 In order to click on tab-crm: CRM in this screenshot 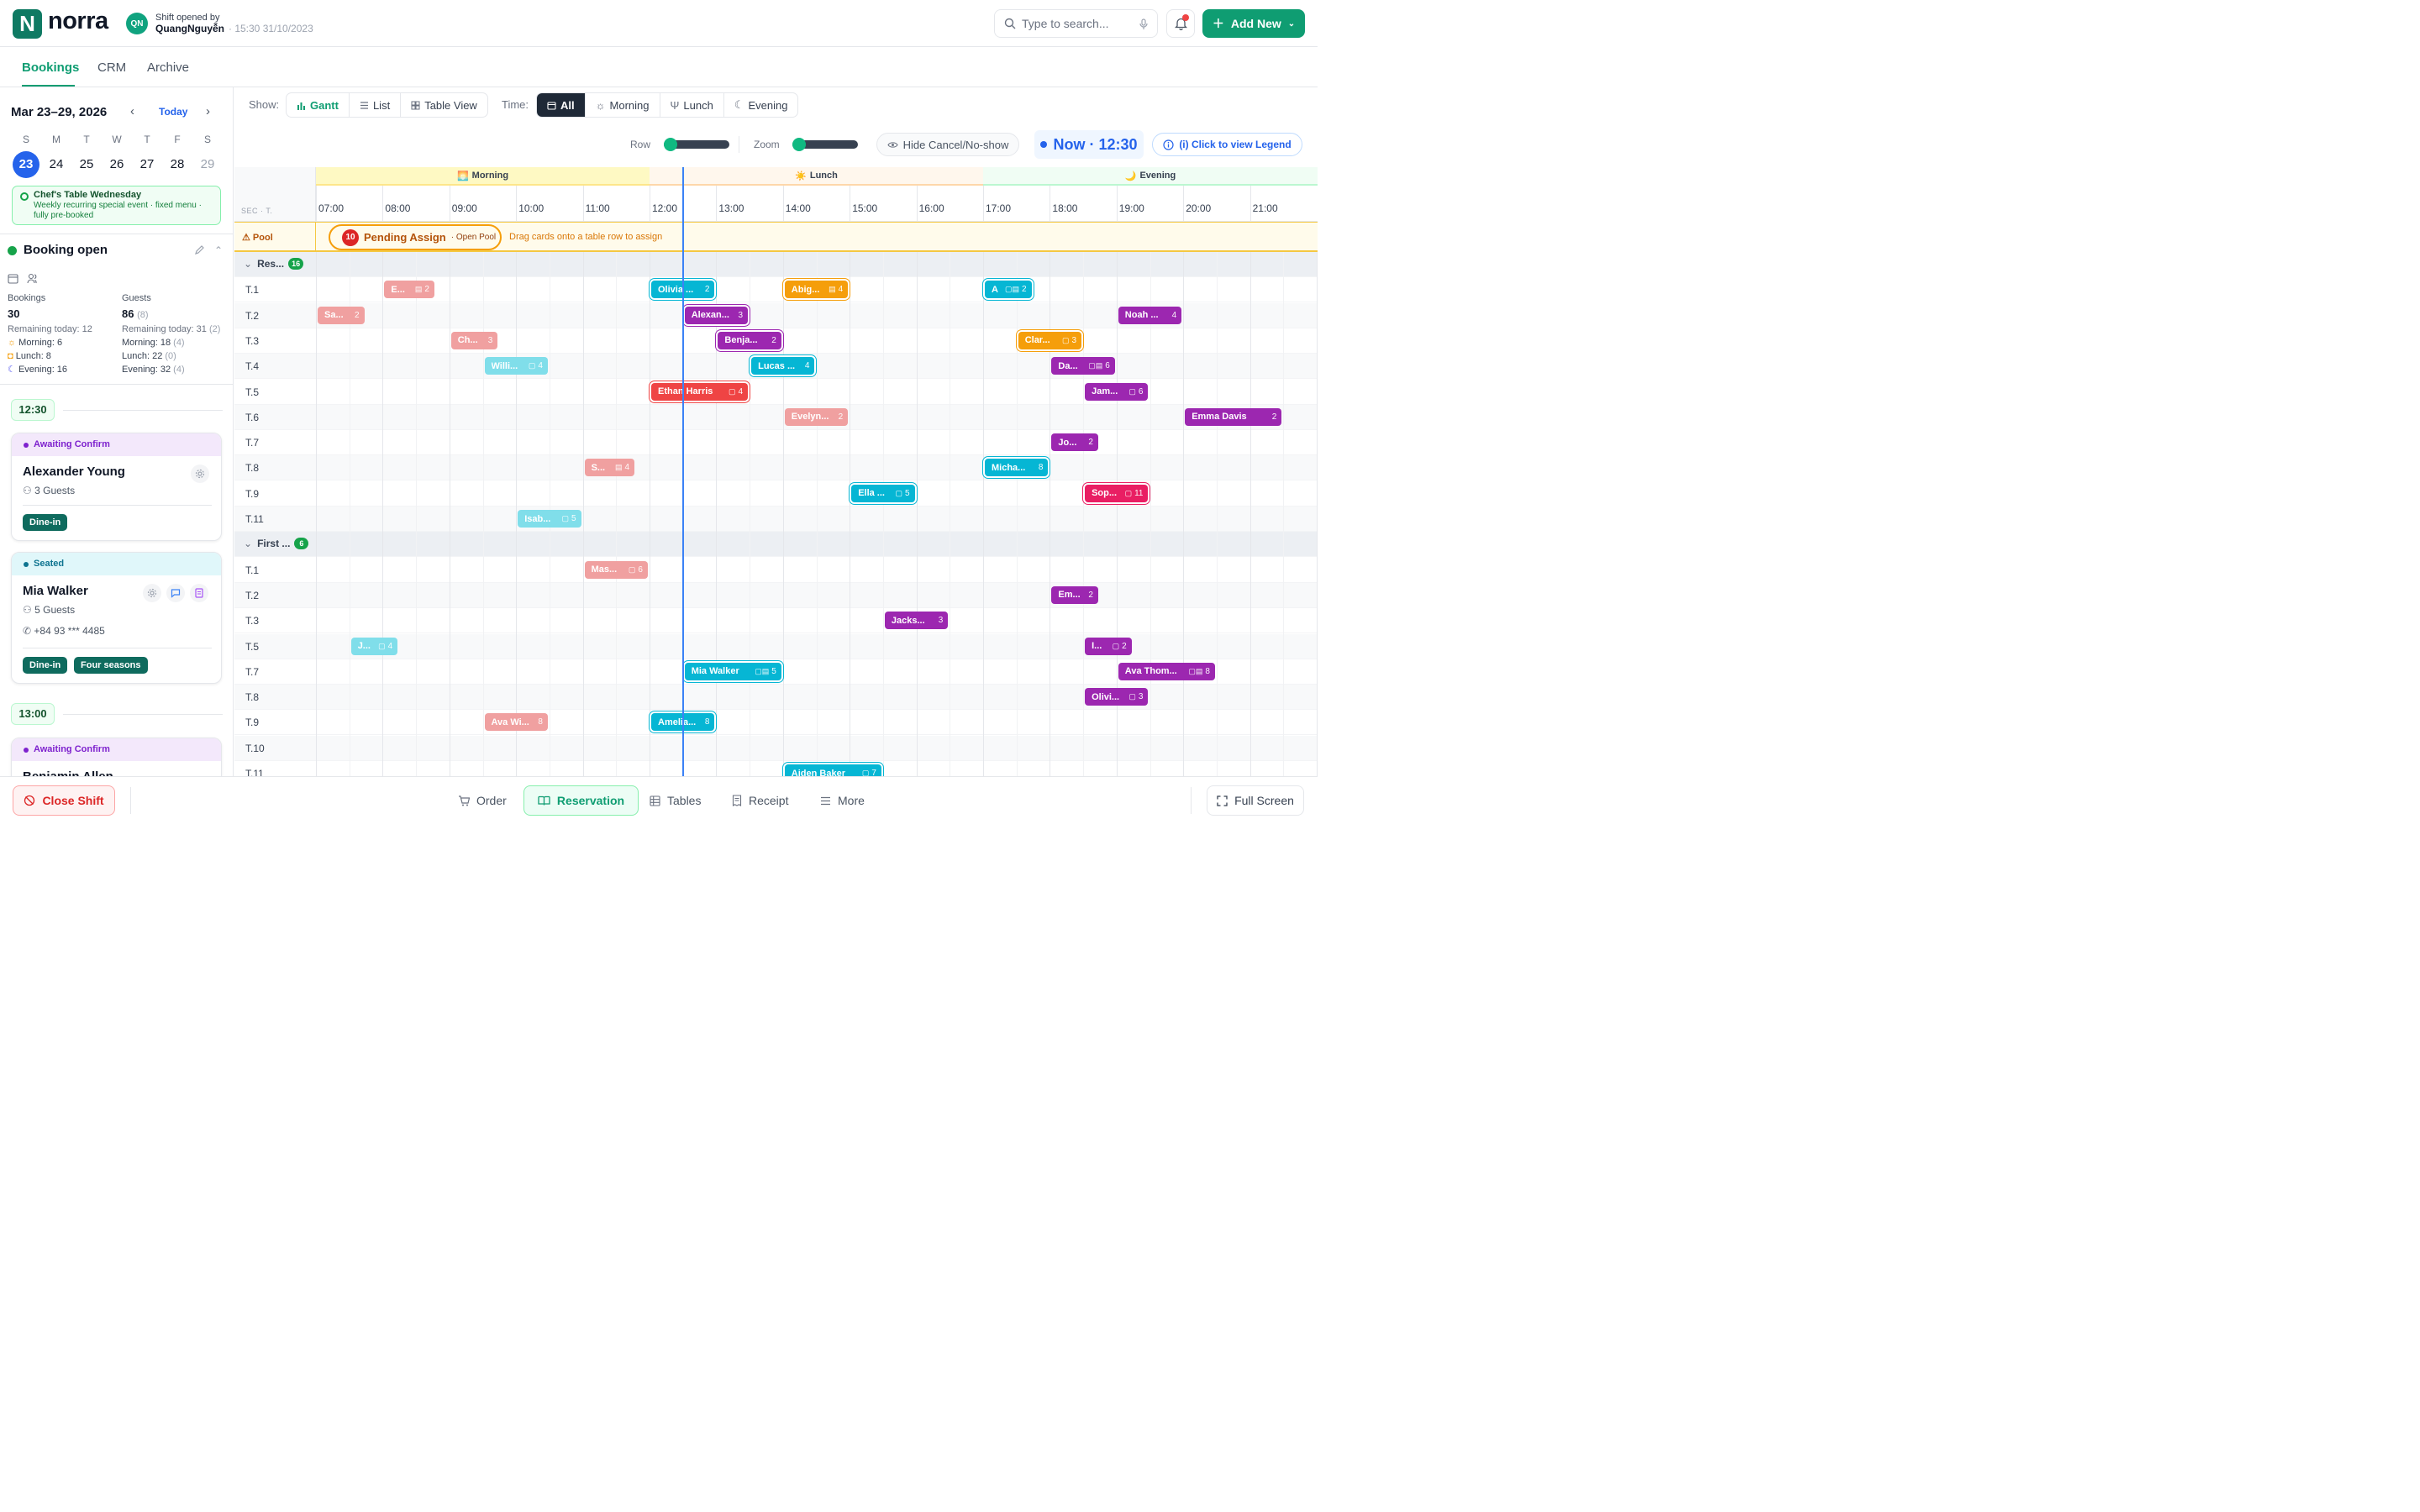, I will do `click(112, 67)`.